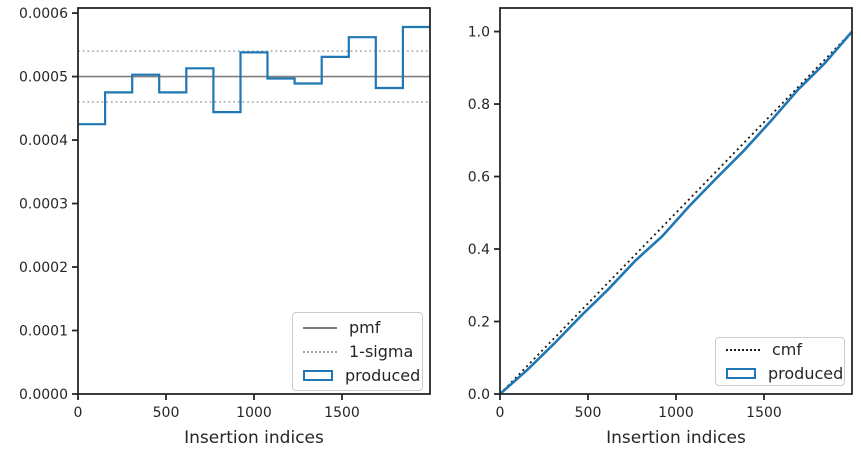 The width and height of the screenshot is (861, 454). Describe the element at coordinates (479, 105) in the screenshot. I see `y-tick-label: 0.8` at that location.